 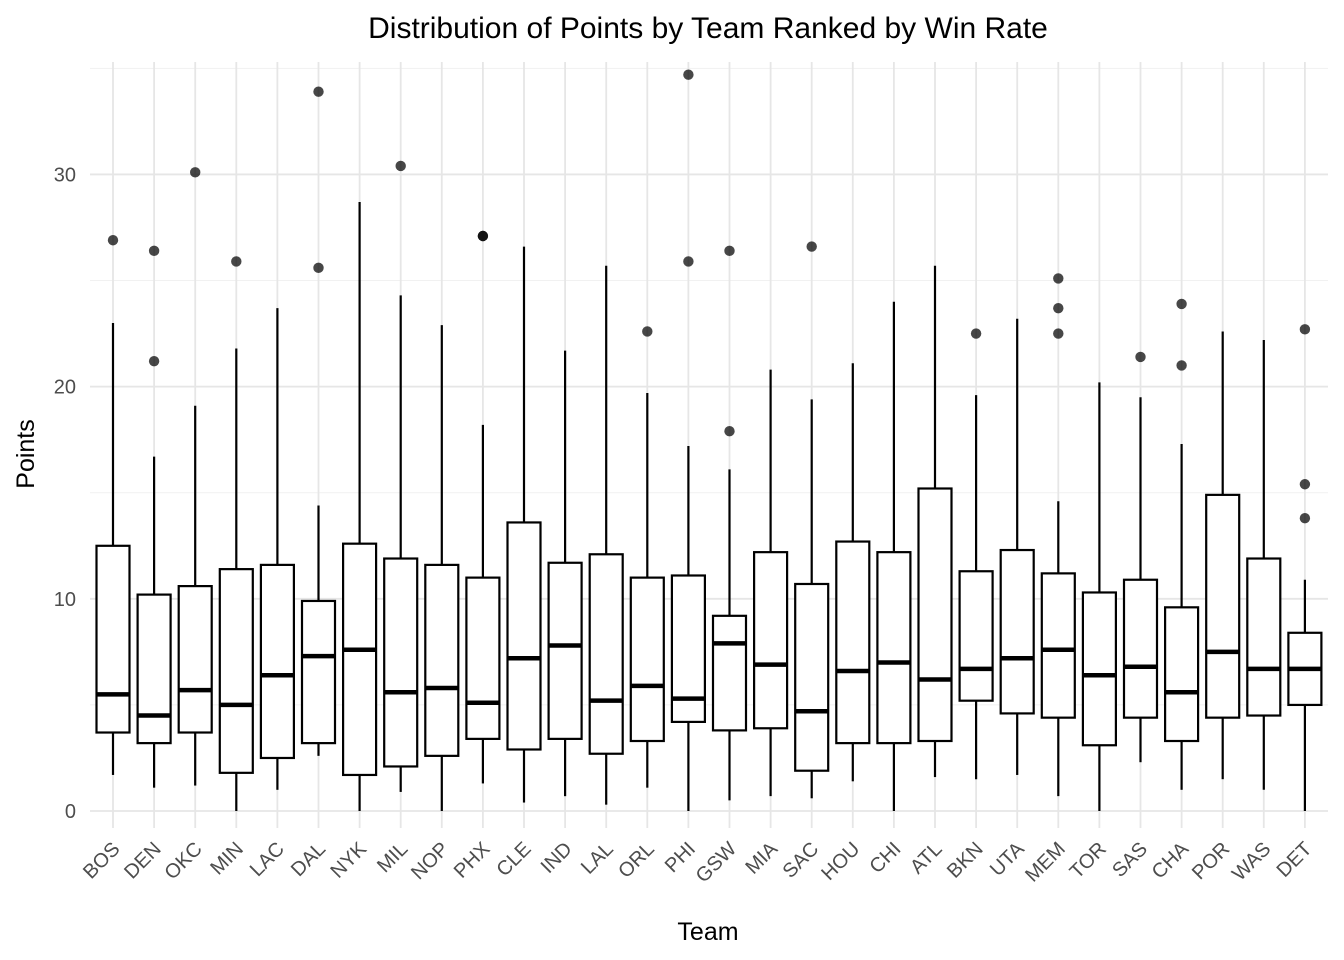 I want to click on x-tick-label: UTA, so click(x=1007, y=859).